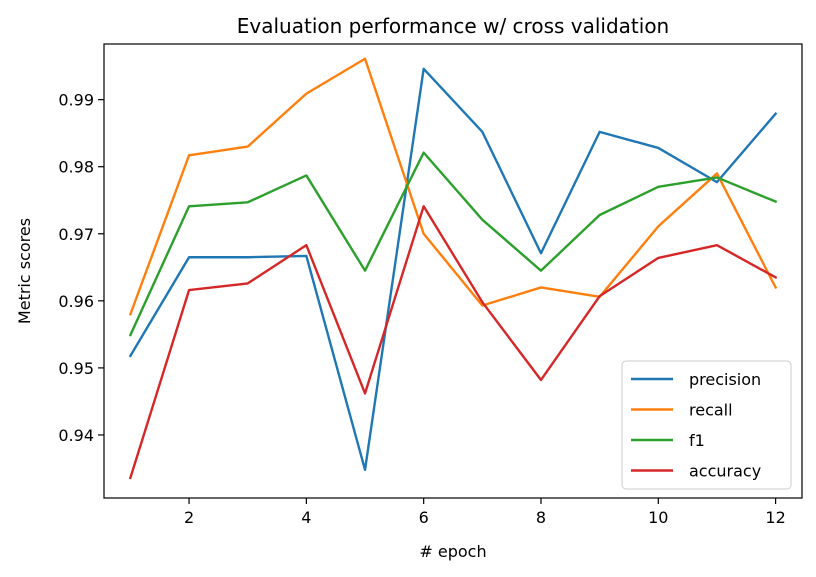 The height and width of the screenshot is (577, 816). What do you see at coordinates (81, 268) in the screenshot?
I see `y-axis: 0.94 0.95 0.96 0.97 0.98 0.99` at bounding box center [81, 268].